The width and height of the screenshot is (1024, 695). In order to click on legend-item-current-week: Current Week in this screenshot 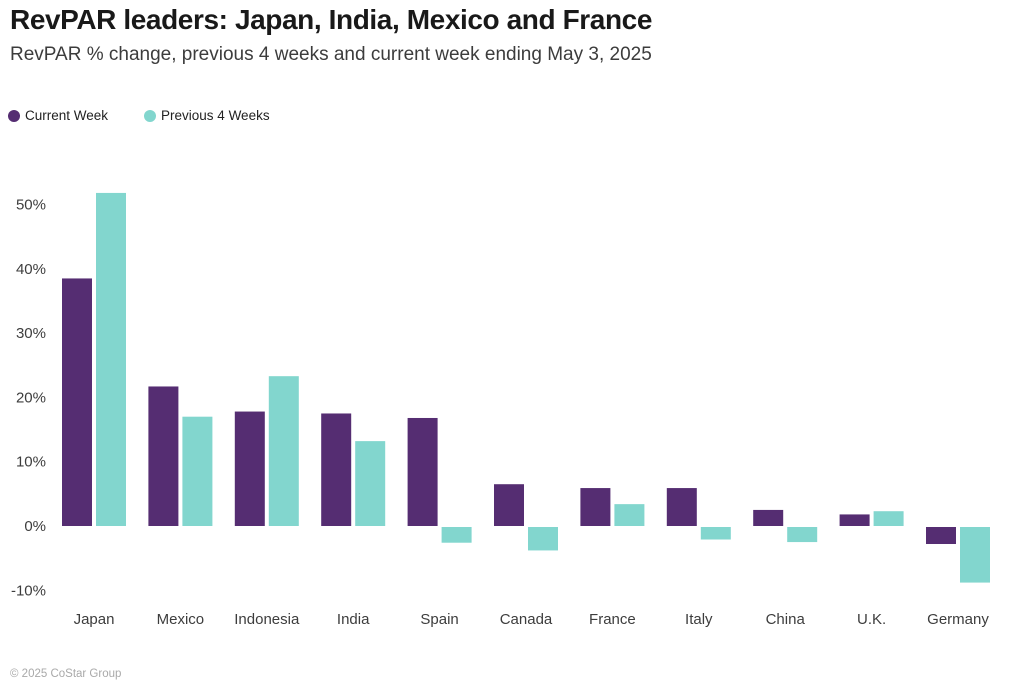, I will do `click(58, 115)`.